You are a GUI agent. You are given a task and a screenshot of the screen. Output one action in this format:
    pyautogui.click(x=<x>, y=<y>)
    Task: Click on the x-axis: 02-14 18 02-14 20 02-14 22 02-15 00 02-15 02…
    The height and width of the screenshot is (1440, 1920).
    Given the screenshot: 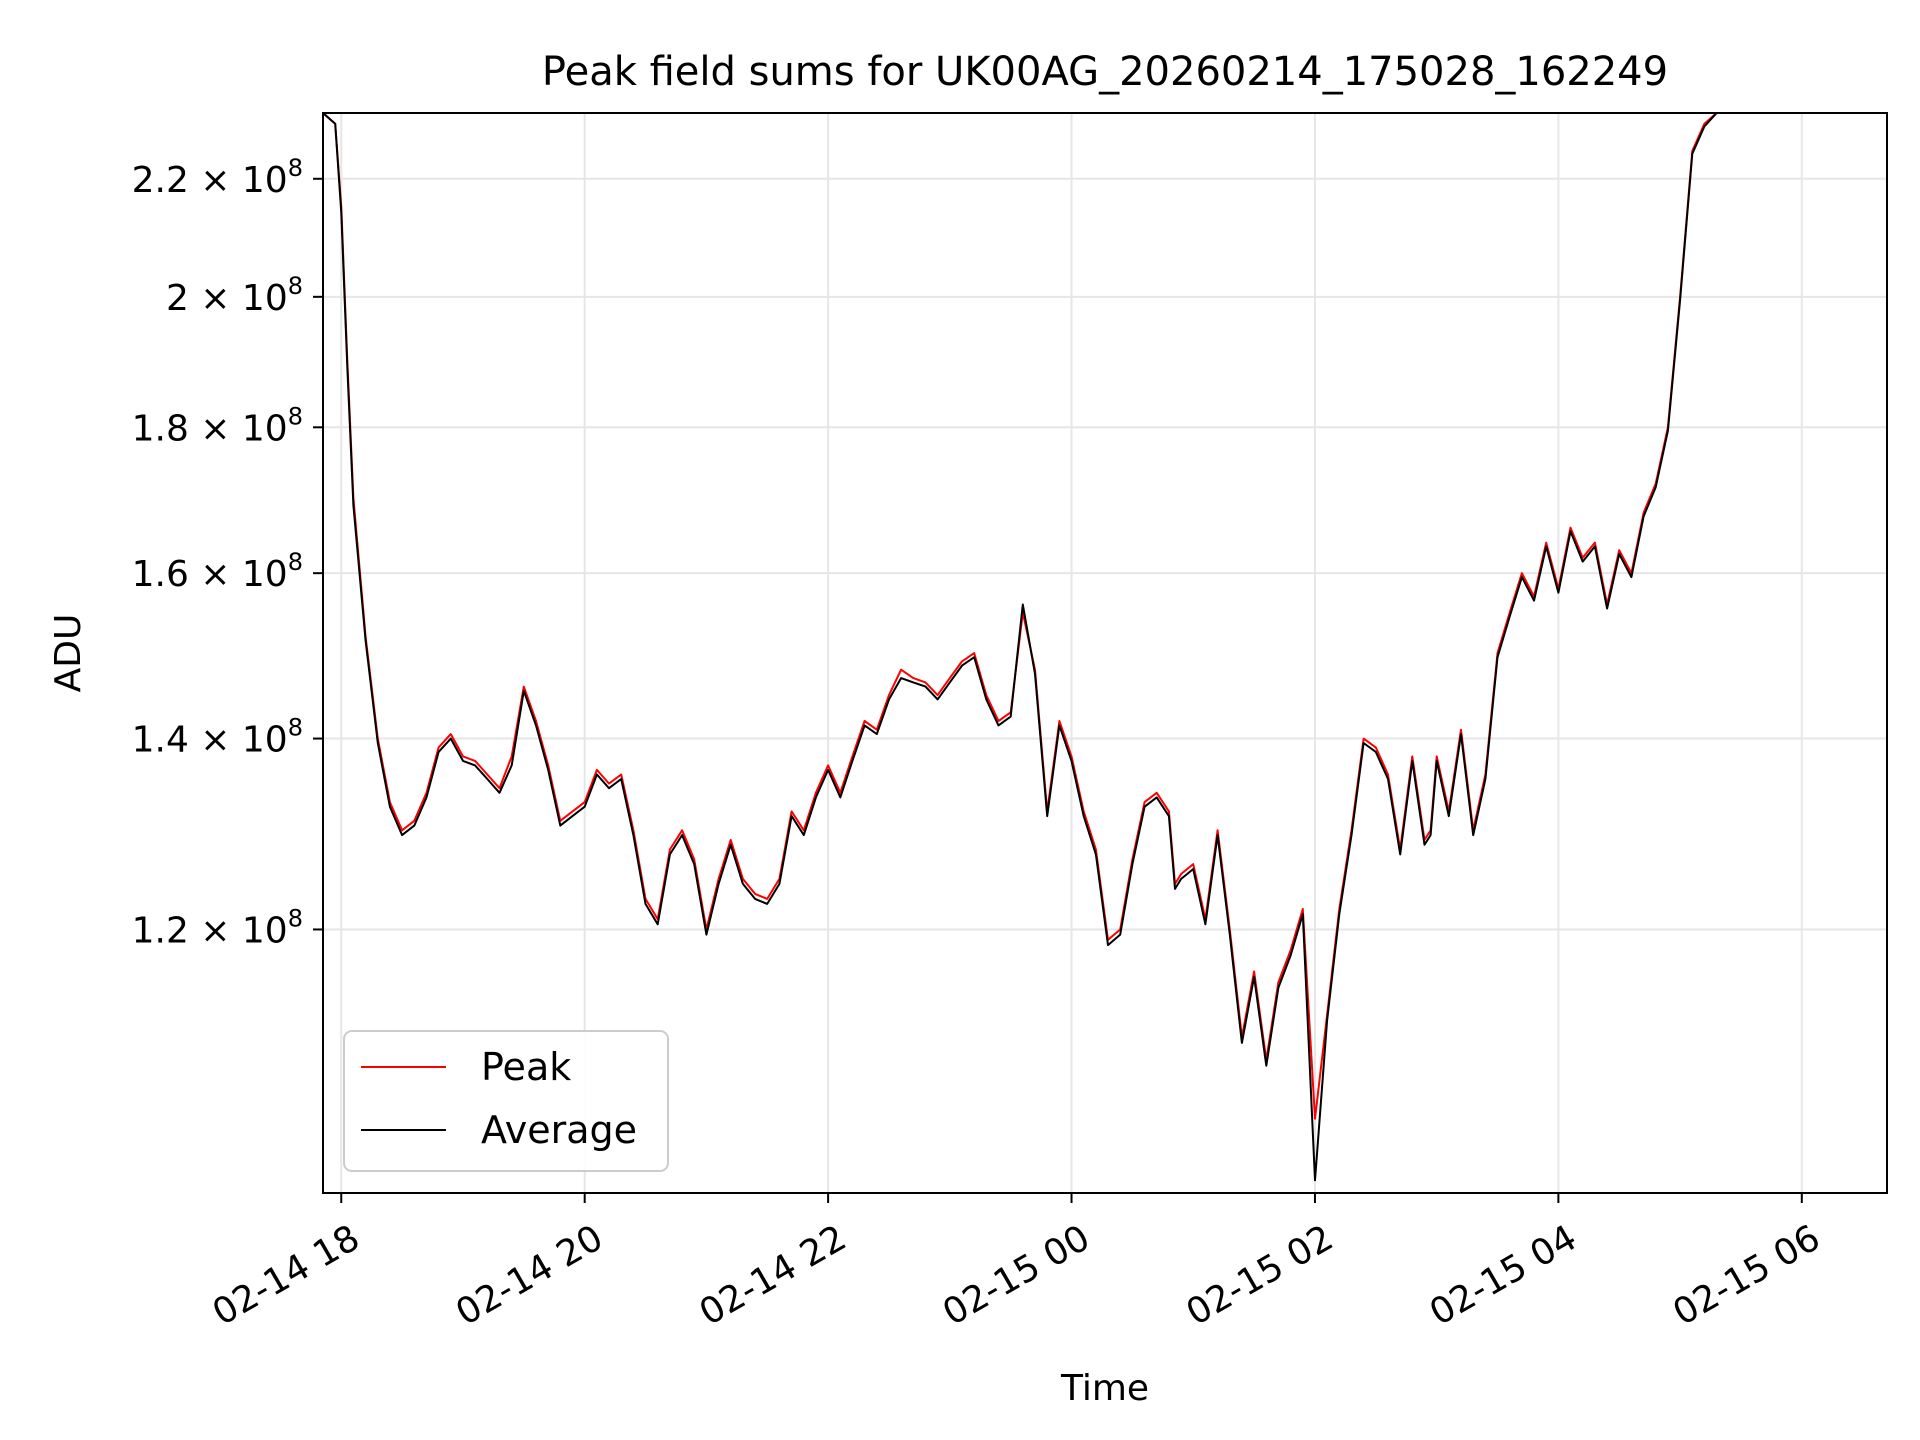 What is the action you would take?
    pyautogui.click(x=1016, y=1263)
    